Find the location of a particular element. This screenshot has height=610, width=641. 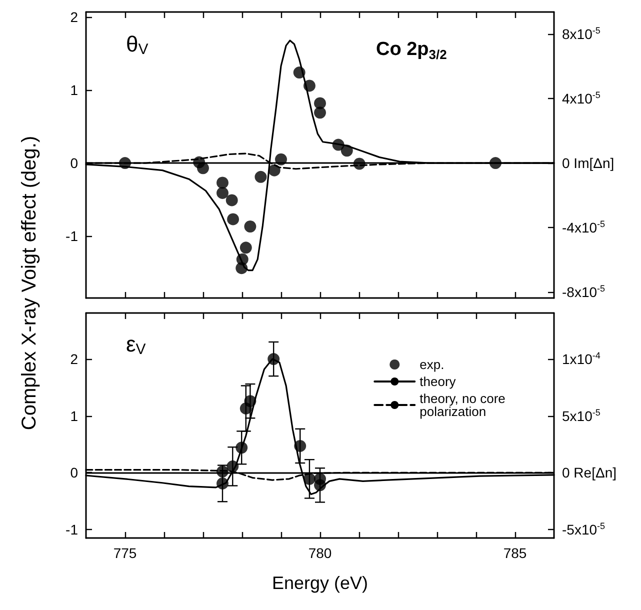

y-axis-title: Complex X-ray Voigt effect (deg.) is located at coordinates (30, 283).